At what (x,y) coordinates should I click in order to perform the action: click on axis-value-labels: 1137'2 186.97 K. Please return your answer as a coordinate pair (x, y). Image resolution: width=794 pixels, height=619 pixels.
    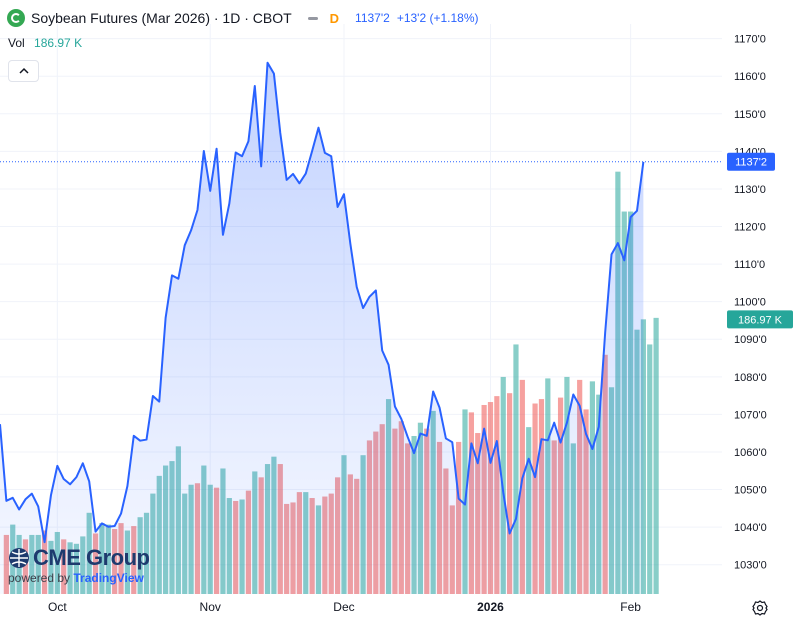
    Looking at the image, I should click on (760, 240).